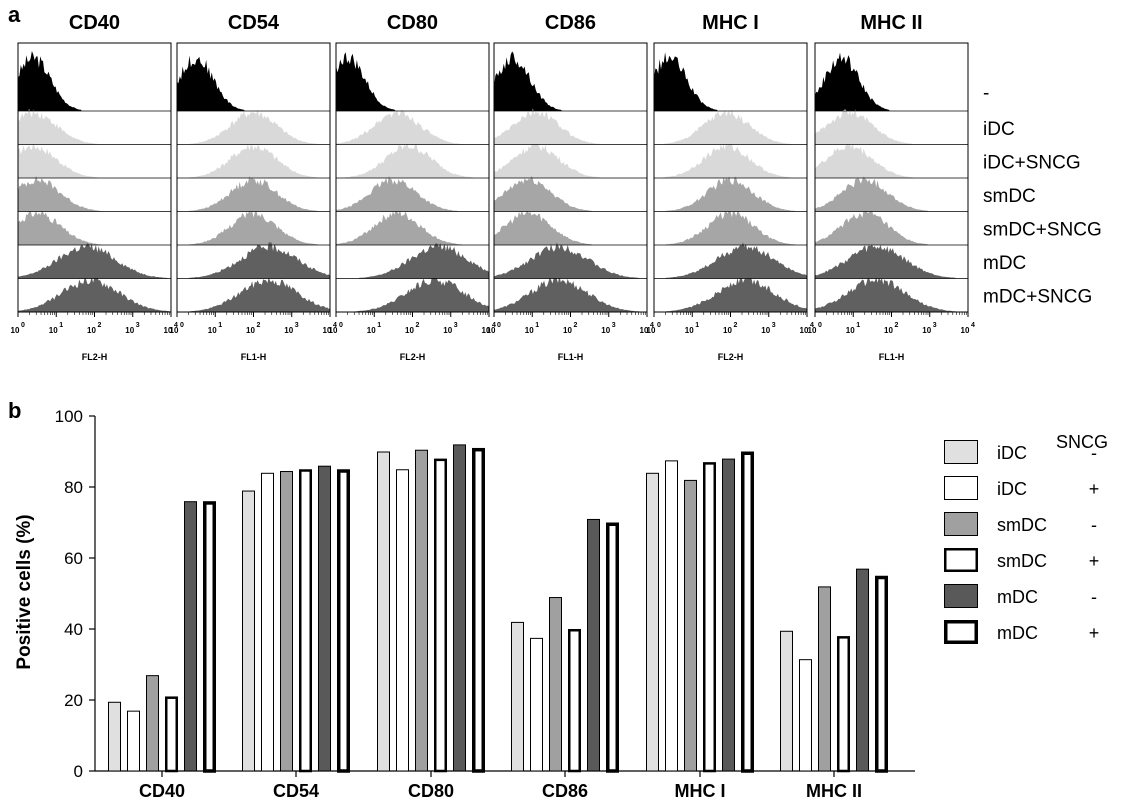  Describe the element at coordinates (570, 23) in the screenshot. I see `marker-title: CD86` at that location.